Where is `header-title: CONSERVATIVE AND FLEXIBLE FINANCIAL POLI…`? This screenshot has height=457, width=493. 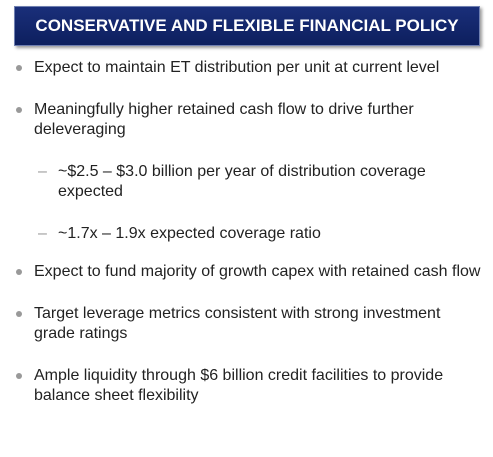
header-title: CONSERVATIVE AND FLEXIBLE FINANCIAL POLI… is located at coordinates (247, 26).